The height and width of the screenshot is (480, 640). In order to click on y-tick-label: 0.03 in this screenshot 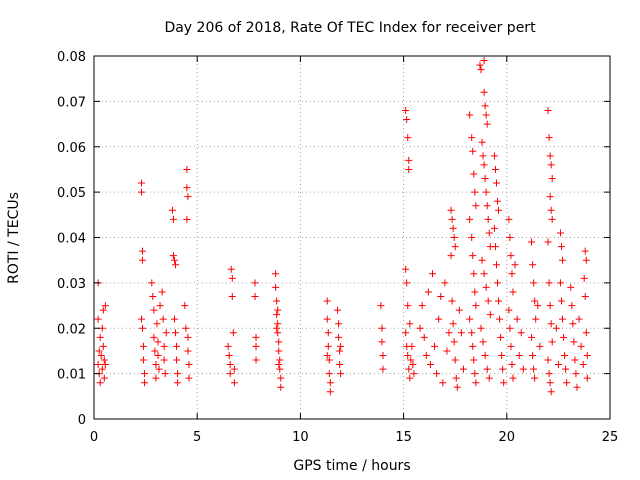, I will do `click(71, 284)`.